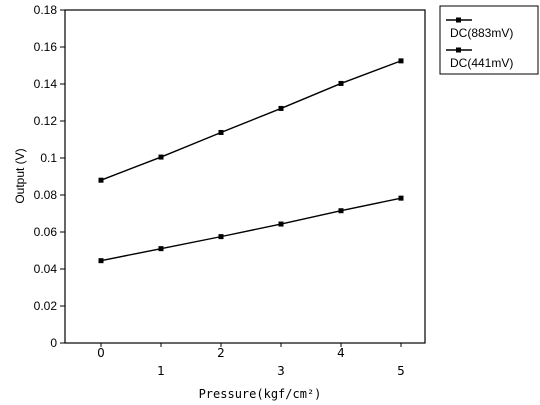  Describe the element at coordinates (46, 10) in the screenshot. I see `y-tick-label: 0.18` at that location.